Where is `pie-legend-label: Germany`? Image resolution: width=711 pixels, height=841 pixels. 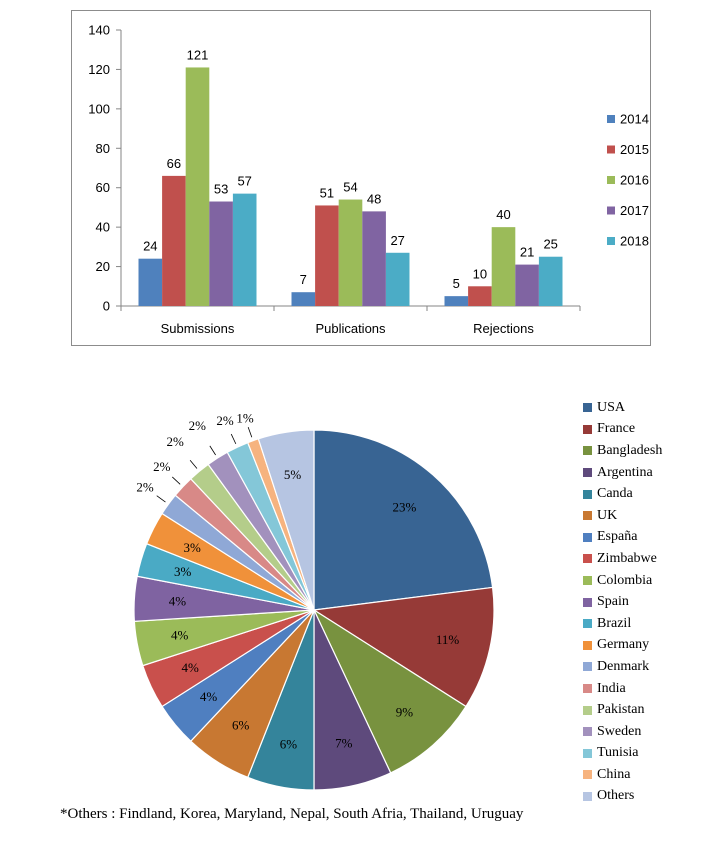 pie-legend-label: Germany is located at coordinates (623, 645).